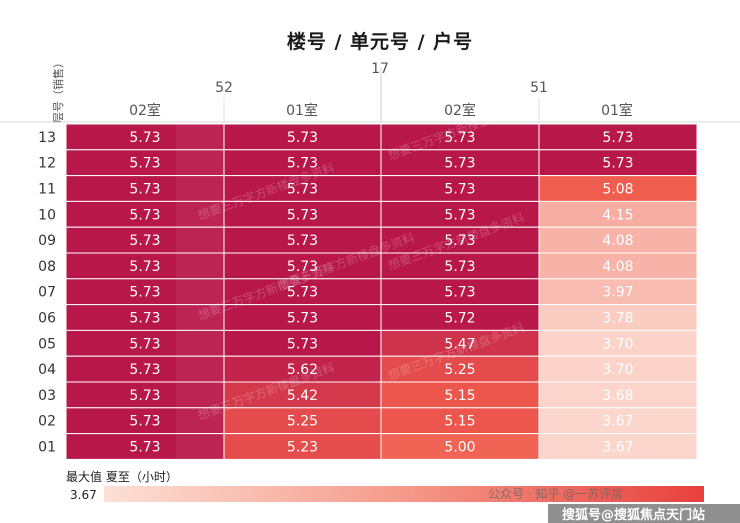 Image resolution: width=740 pixels, height=523 pixels. Describe the element at coordinates (380, 69) in the screenshot. I see `building-label: 17` at that location.